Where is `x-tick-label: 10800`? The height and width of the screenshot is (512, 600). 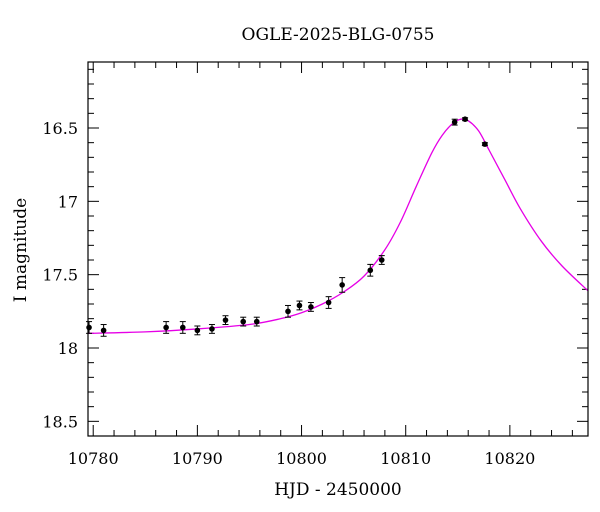
x-tick-label: 10800 is located at coordinates (301, 458).